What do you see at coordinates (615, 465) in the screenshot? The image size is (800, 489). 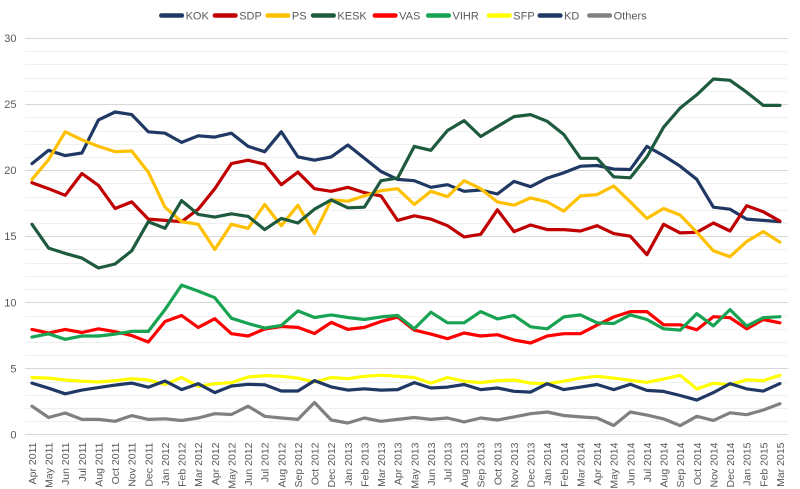 I see `svg-text: May 2014` at bounding box center [615, 465].